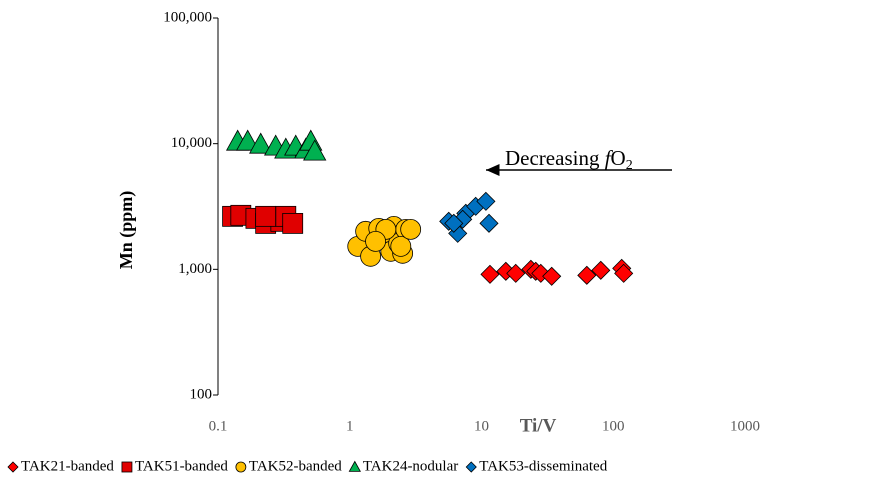 This screenshot has width=883, height=481. What do you see at coordinates (191, 143) in the screenshot?
I see `y-tick-label: 10,000` at bounding box center [191, 143].